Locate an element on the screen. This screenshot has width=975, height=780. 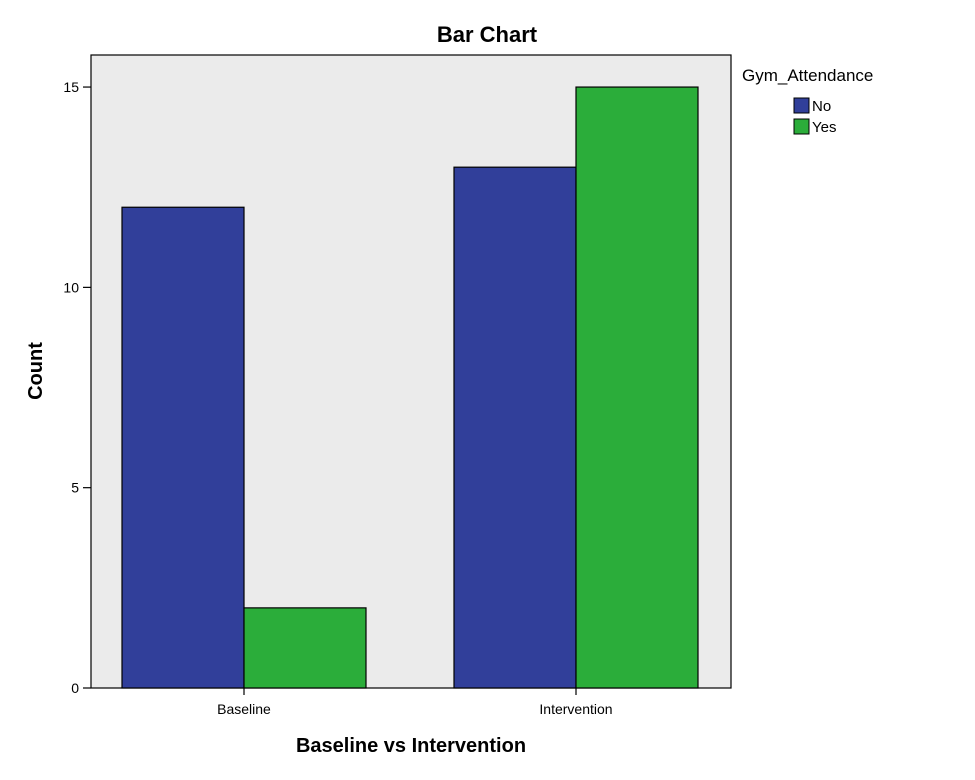
legend-swatch-yes is located at coordinates (801, 126).